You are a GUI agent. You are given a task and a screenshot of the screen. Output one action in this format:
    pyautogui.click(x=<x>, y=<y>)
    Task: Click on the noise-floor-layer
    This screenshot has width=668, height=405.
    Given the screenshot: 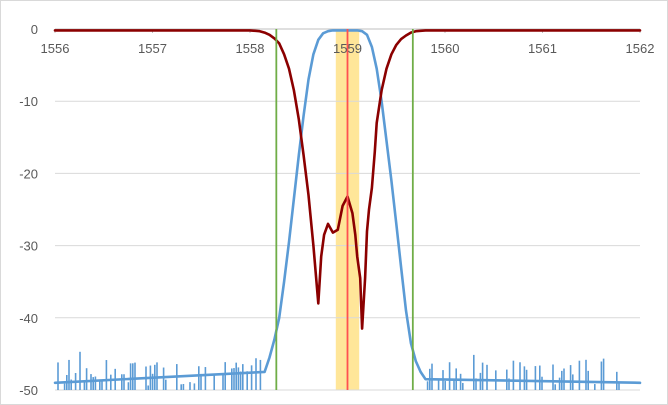 What is the action you would take?
    pyautogui.click(x=338, y=370)
    